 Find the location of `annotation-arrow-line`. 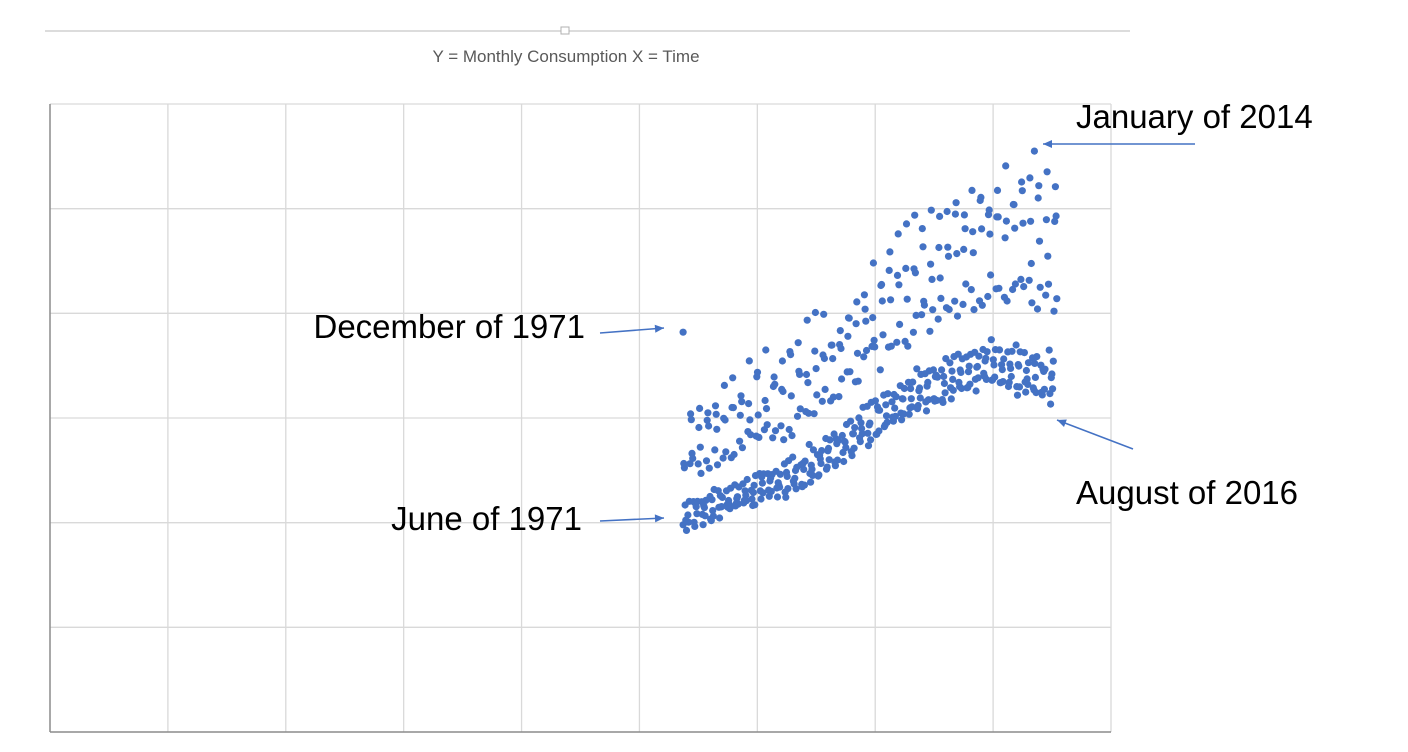

annotation-arrow-line is located at coordinates (632, 330).